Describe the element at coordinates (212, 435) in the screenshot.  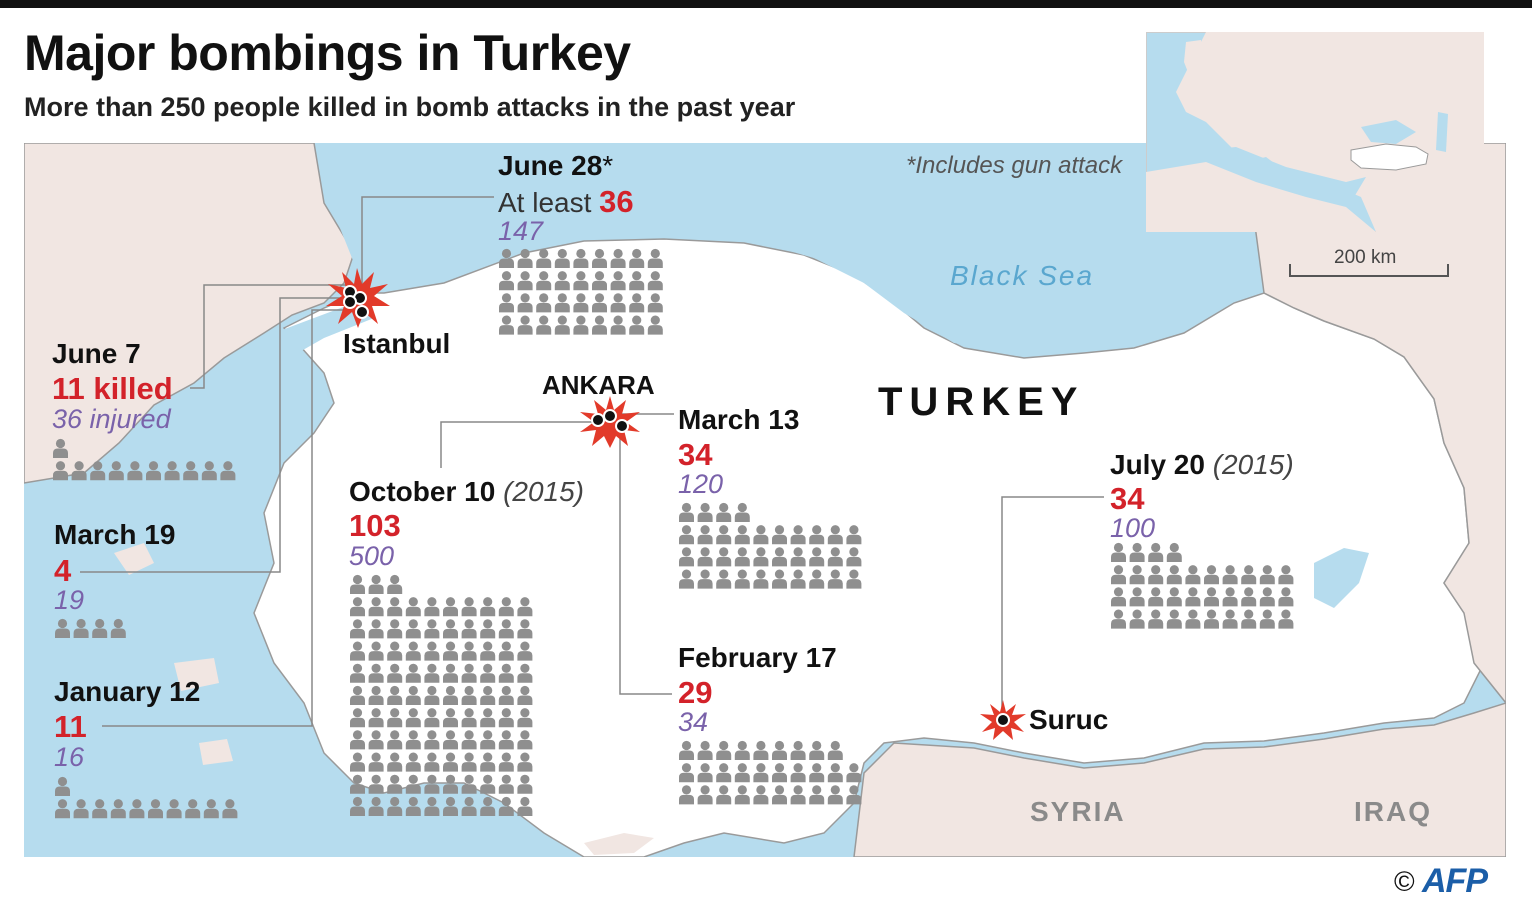
I see `leader-march19` at that location.